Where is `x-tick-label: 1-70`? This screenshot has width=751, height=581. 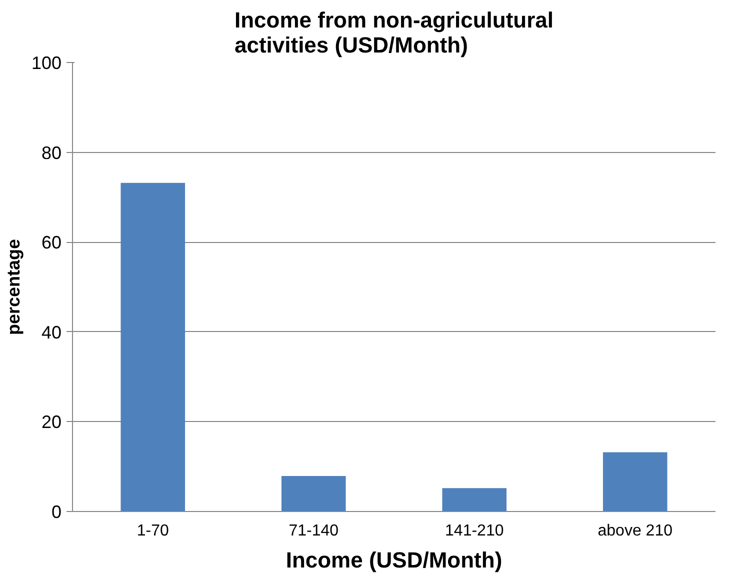
x-tick-label: 1-70 is located at coordinates (152, 531).